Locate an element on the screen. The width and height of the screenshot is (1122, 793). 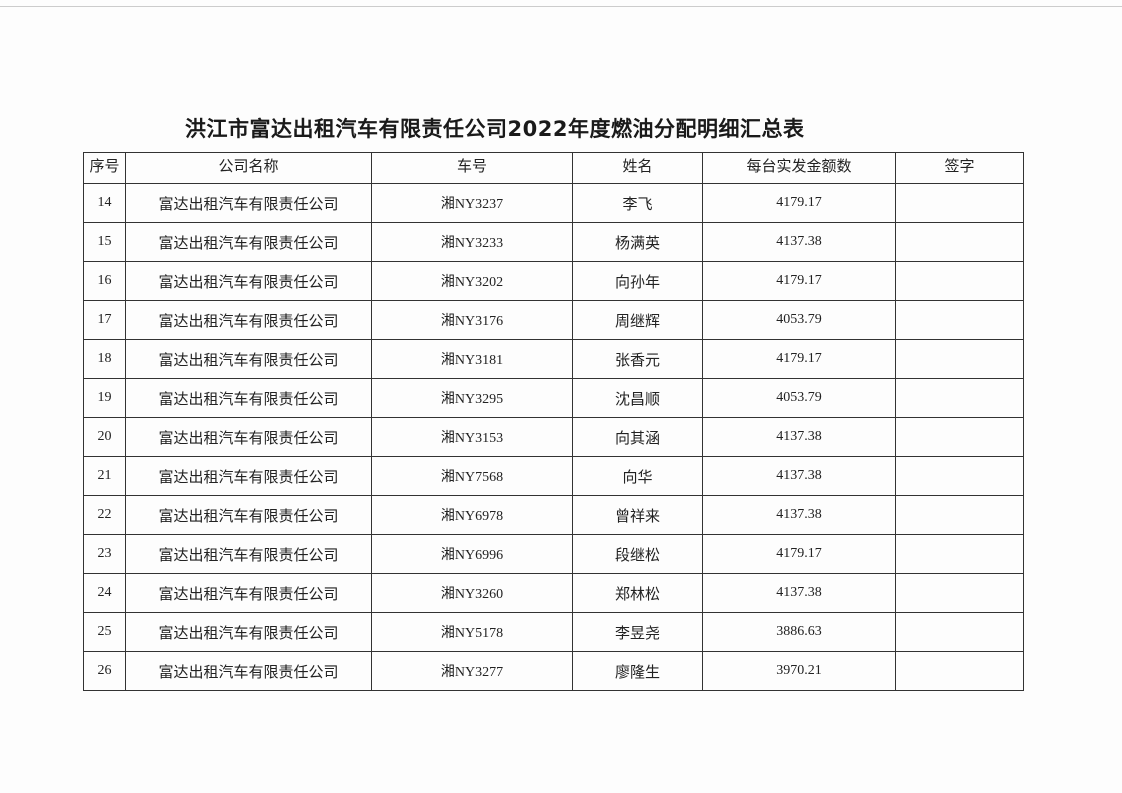
table-row: 14 富达出租汽车有限责任公司 湘NY3237 李飞 4179.17 is located at coordinates (553, 203).